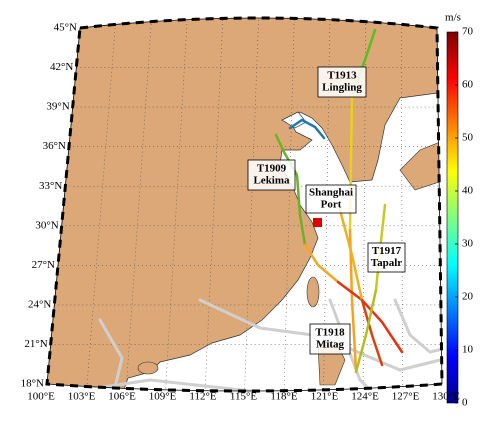 The image size is (486, 429). I want to click on lat-label: 45°N, so click(65, 28).